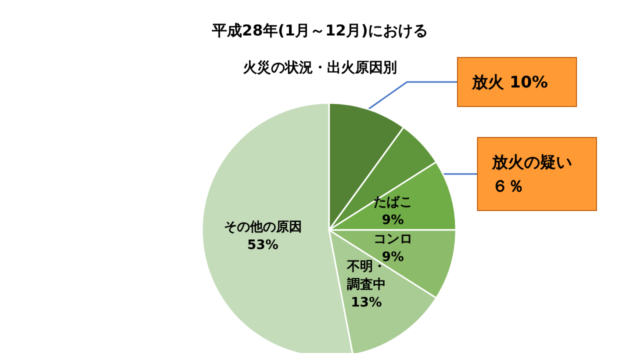 The image size is (640, 361). I want to click on slice-label: コンロ, so click(392, 240).